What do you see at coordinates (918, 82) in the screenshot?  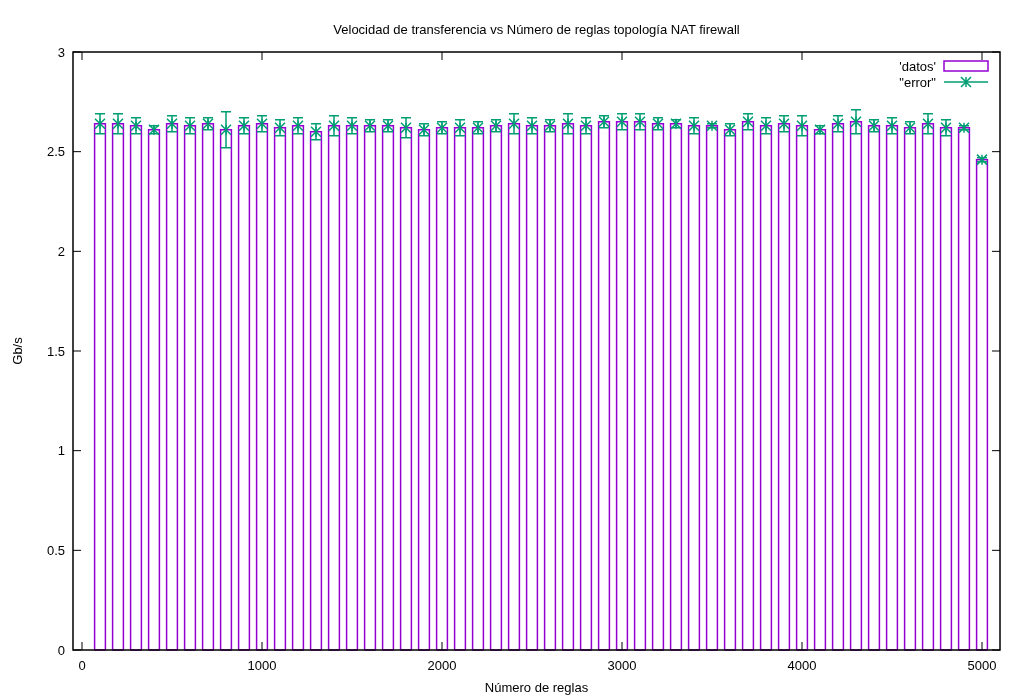 I see `legend-label: "error"` at bounding box center [918, 82].